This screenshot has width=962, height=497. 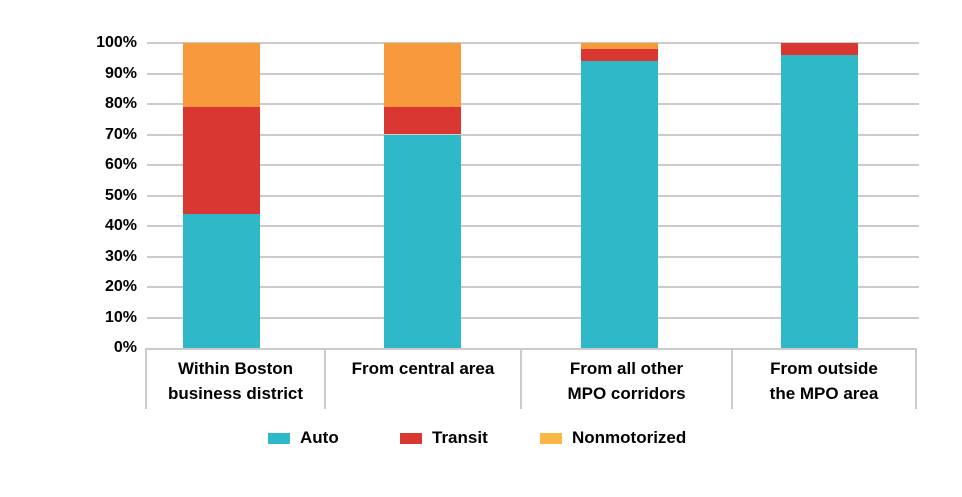 I want to click on category-label-mpo-corridors: From all other MPO corridors, so click(x=625, y=379).